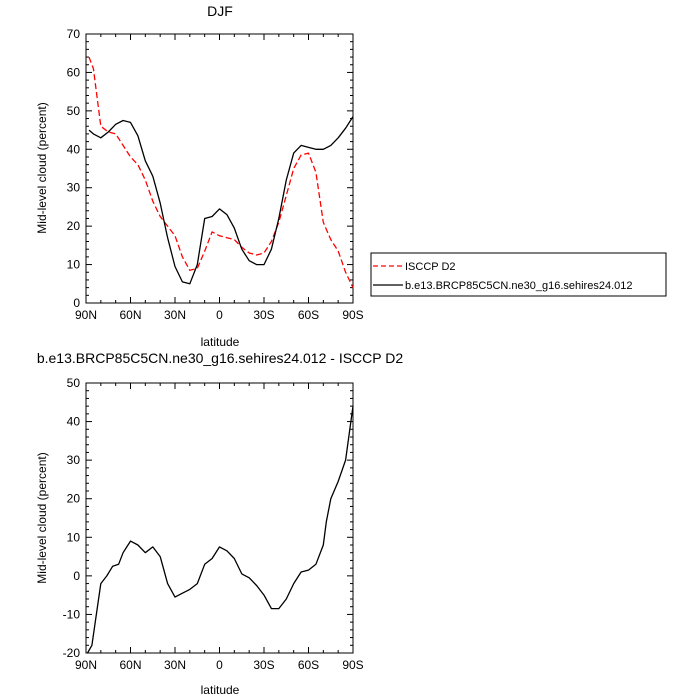 The image size is (700, 700). What do you see at coordinates (42, 517) in the screenshot?
I see `bottom-chart-ylabel: Mid-level cloud (percent)` at bounding box center [42, 517].